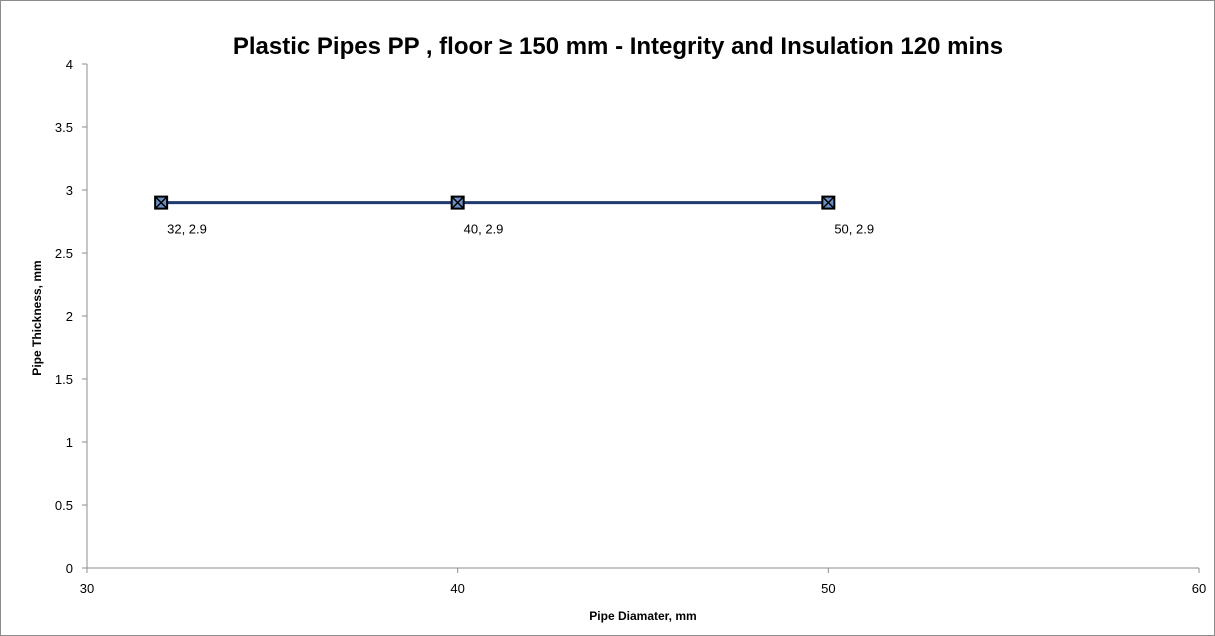 This screenshot has height=636, width=1215. What do you see at coordinates (64, 379) in the screenshot?
I see `y-tick-label: 1.5` at bounding box center [64, 379].